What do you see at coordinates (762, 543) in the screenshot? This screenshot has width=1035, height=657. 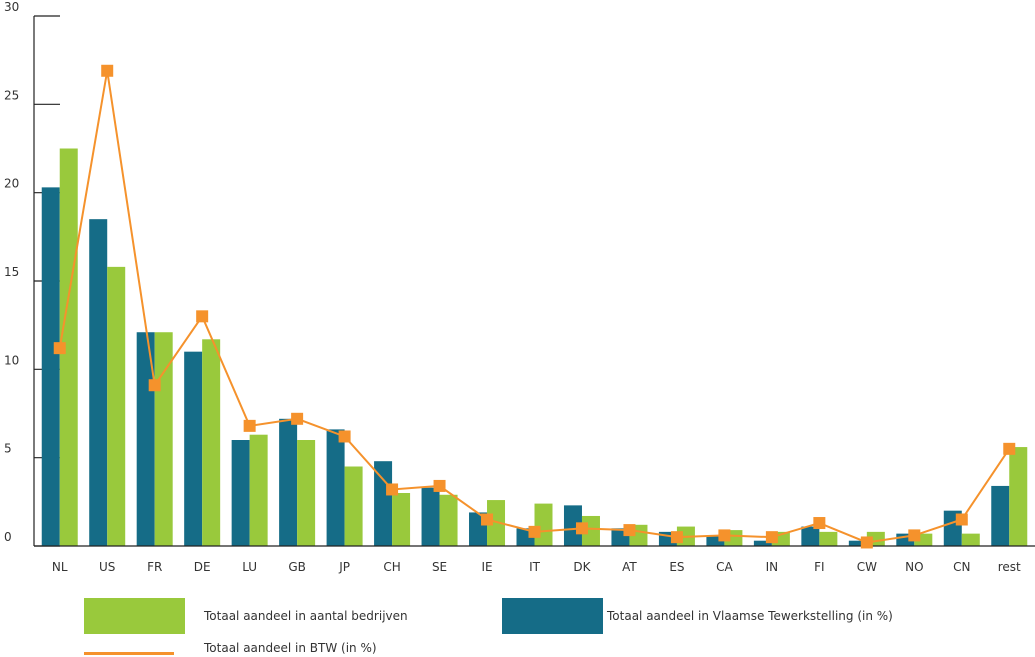 I see `bar-employment-in` at bounding box center [762, 543].